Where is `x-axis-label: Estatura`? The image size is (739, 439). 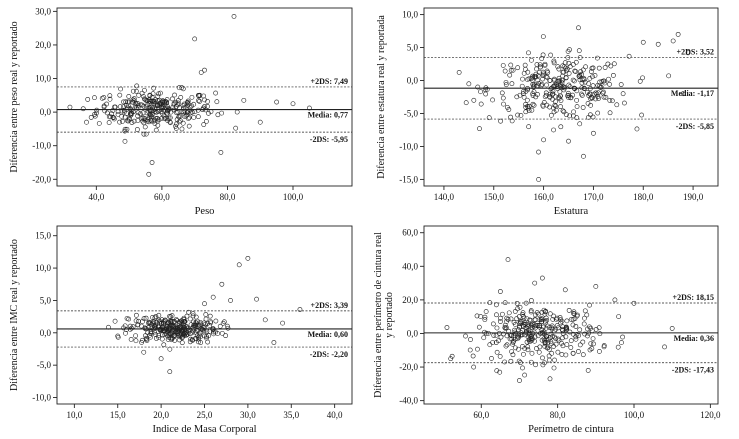
x-axis-label: Estatura is located at coordinates (571, 211).